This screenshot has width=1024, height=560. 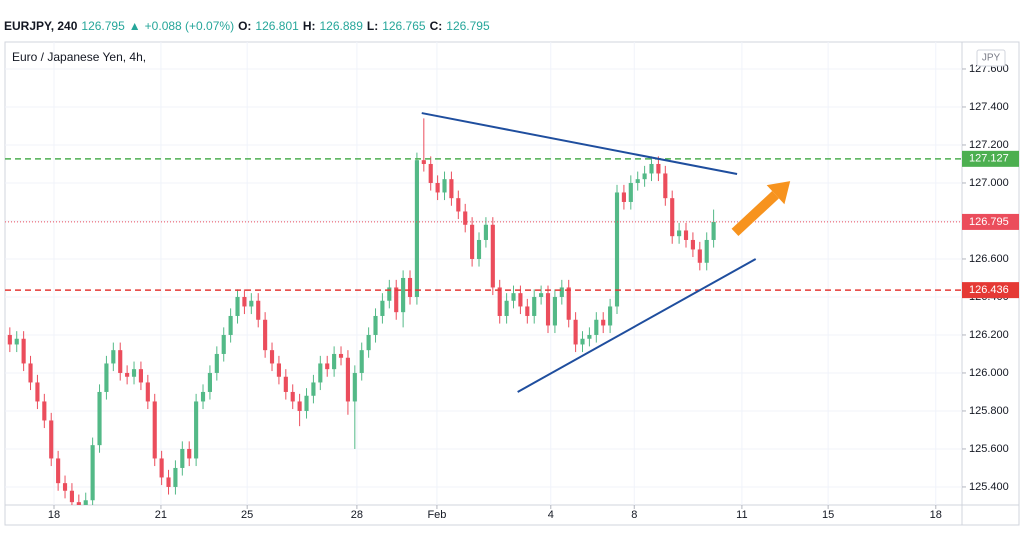 What do you see at coordinates (189, 26) in the screenshot?
I see `change: +0.088 (+0.07%)` at bounding box center [189, 26].